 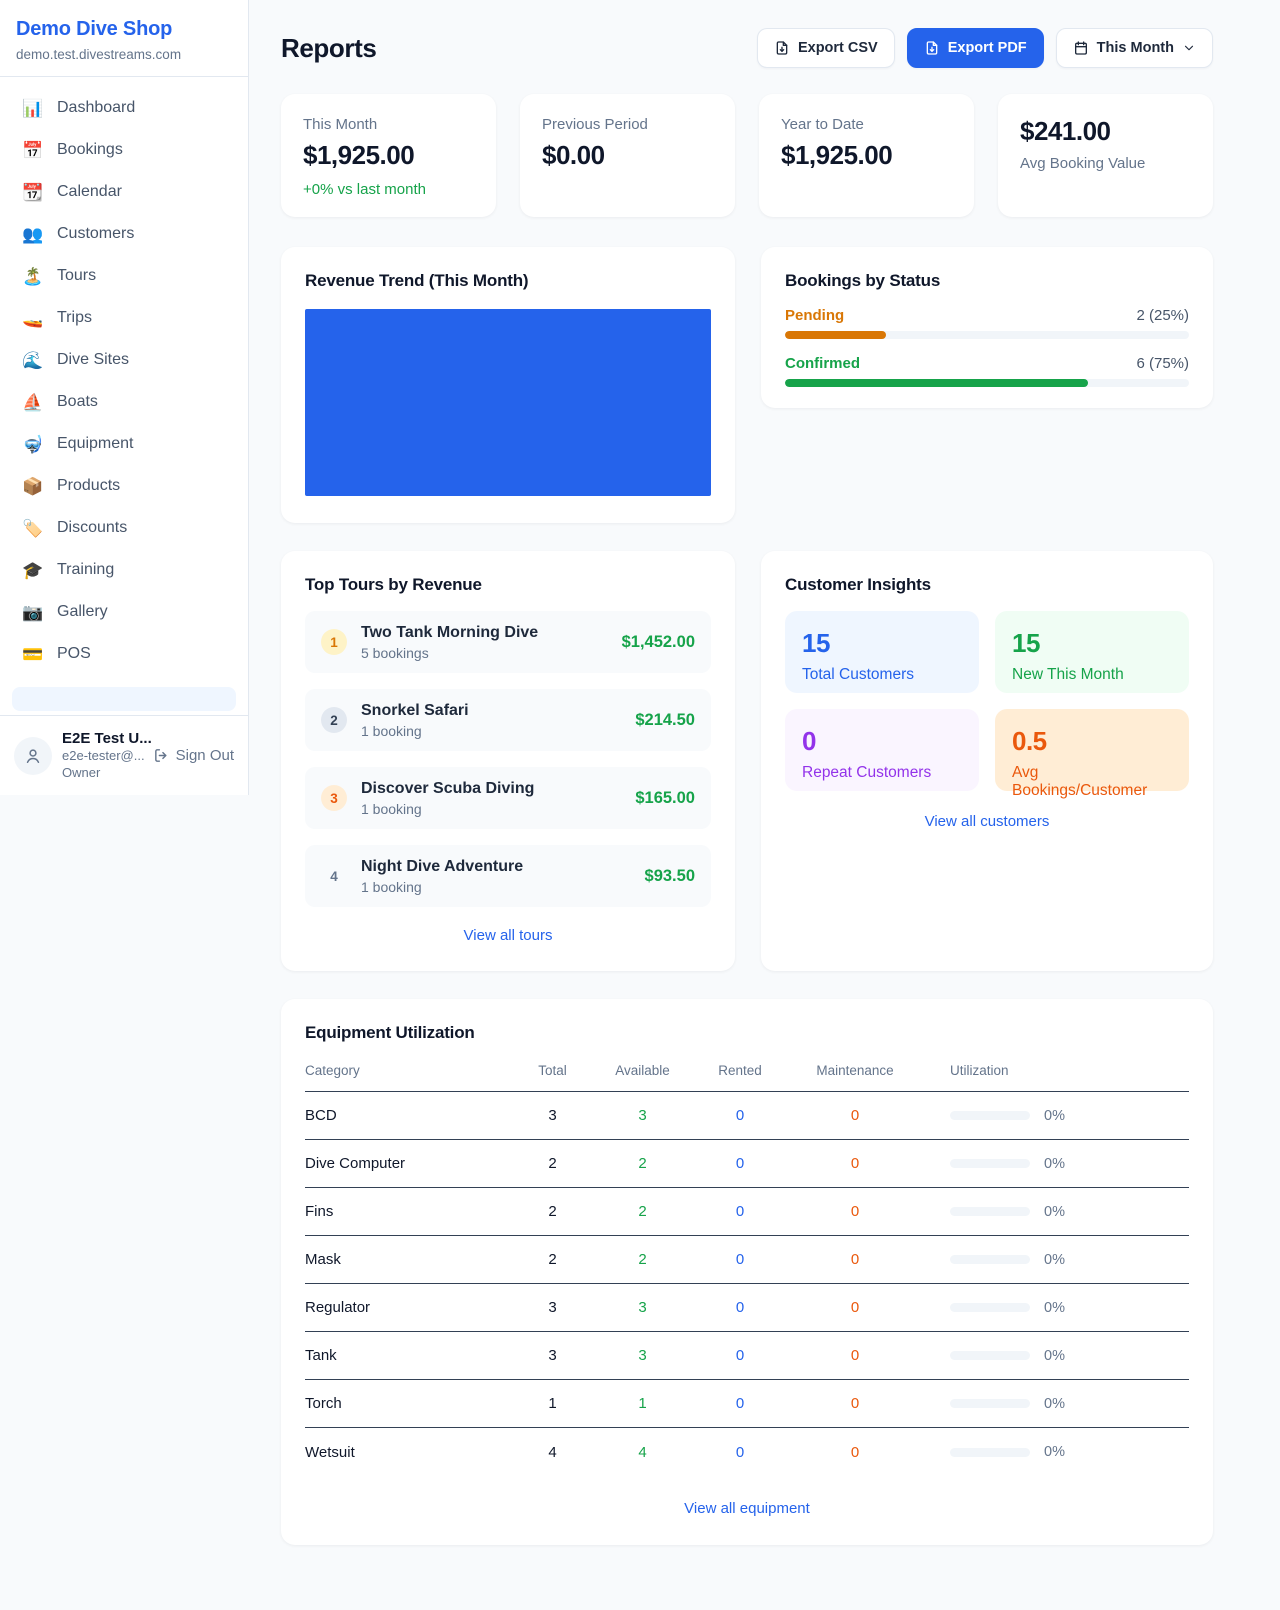 I want to click on sidebar-item-pos: 💳 POS, so click(x=124, y=654).